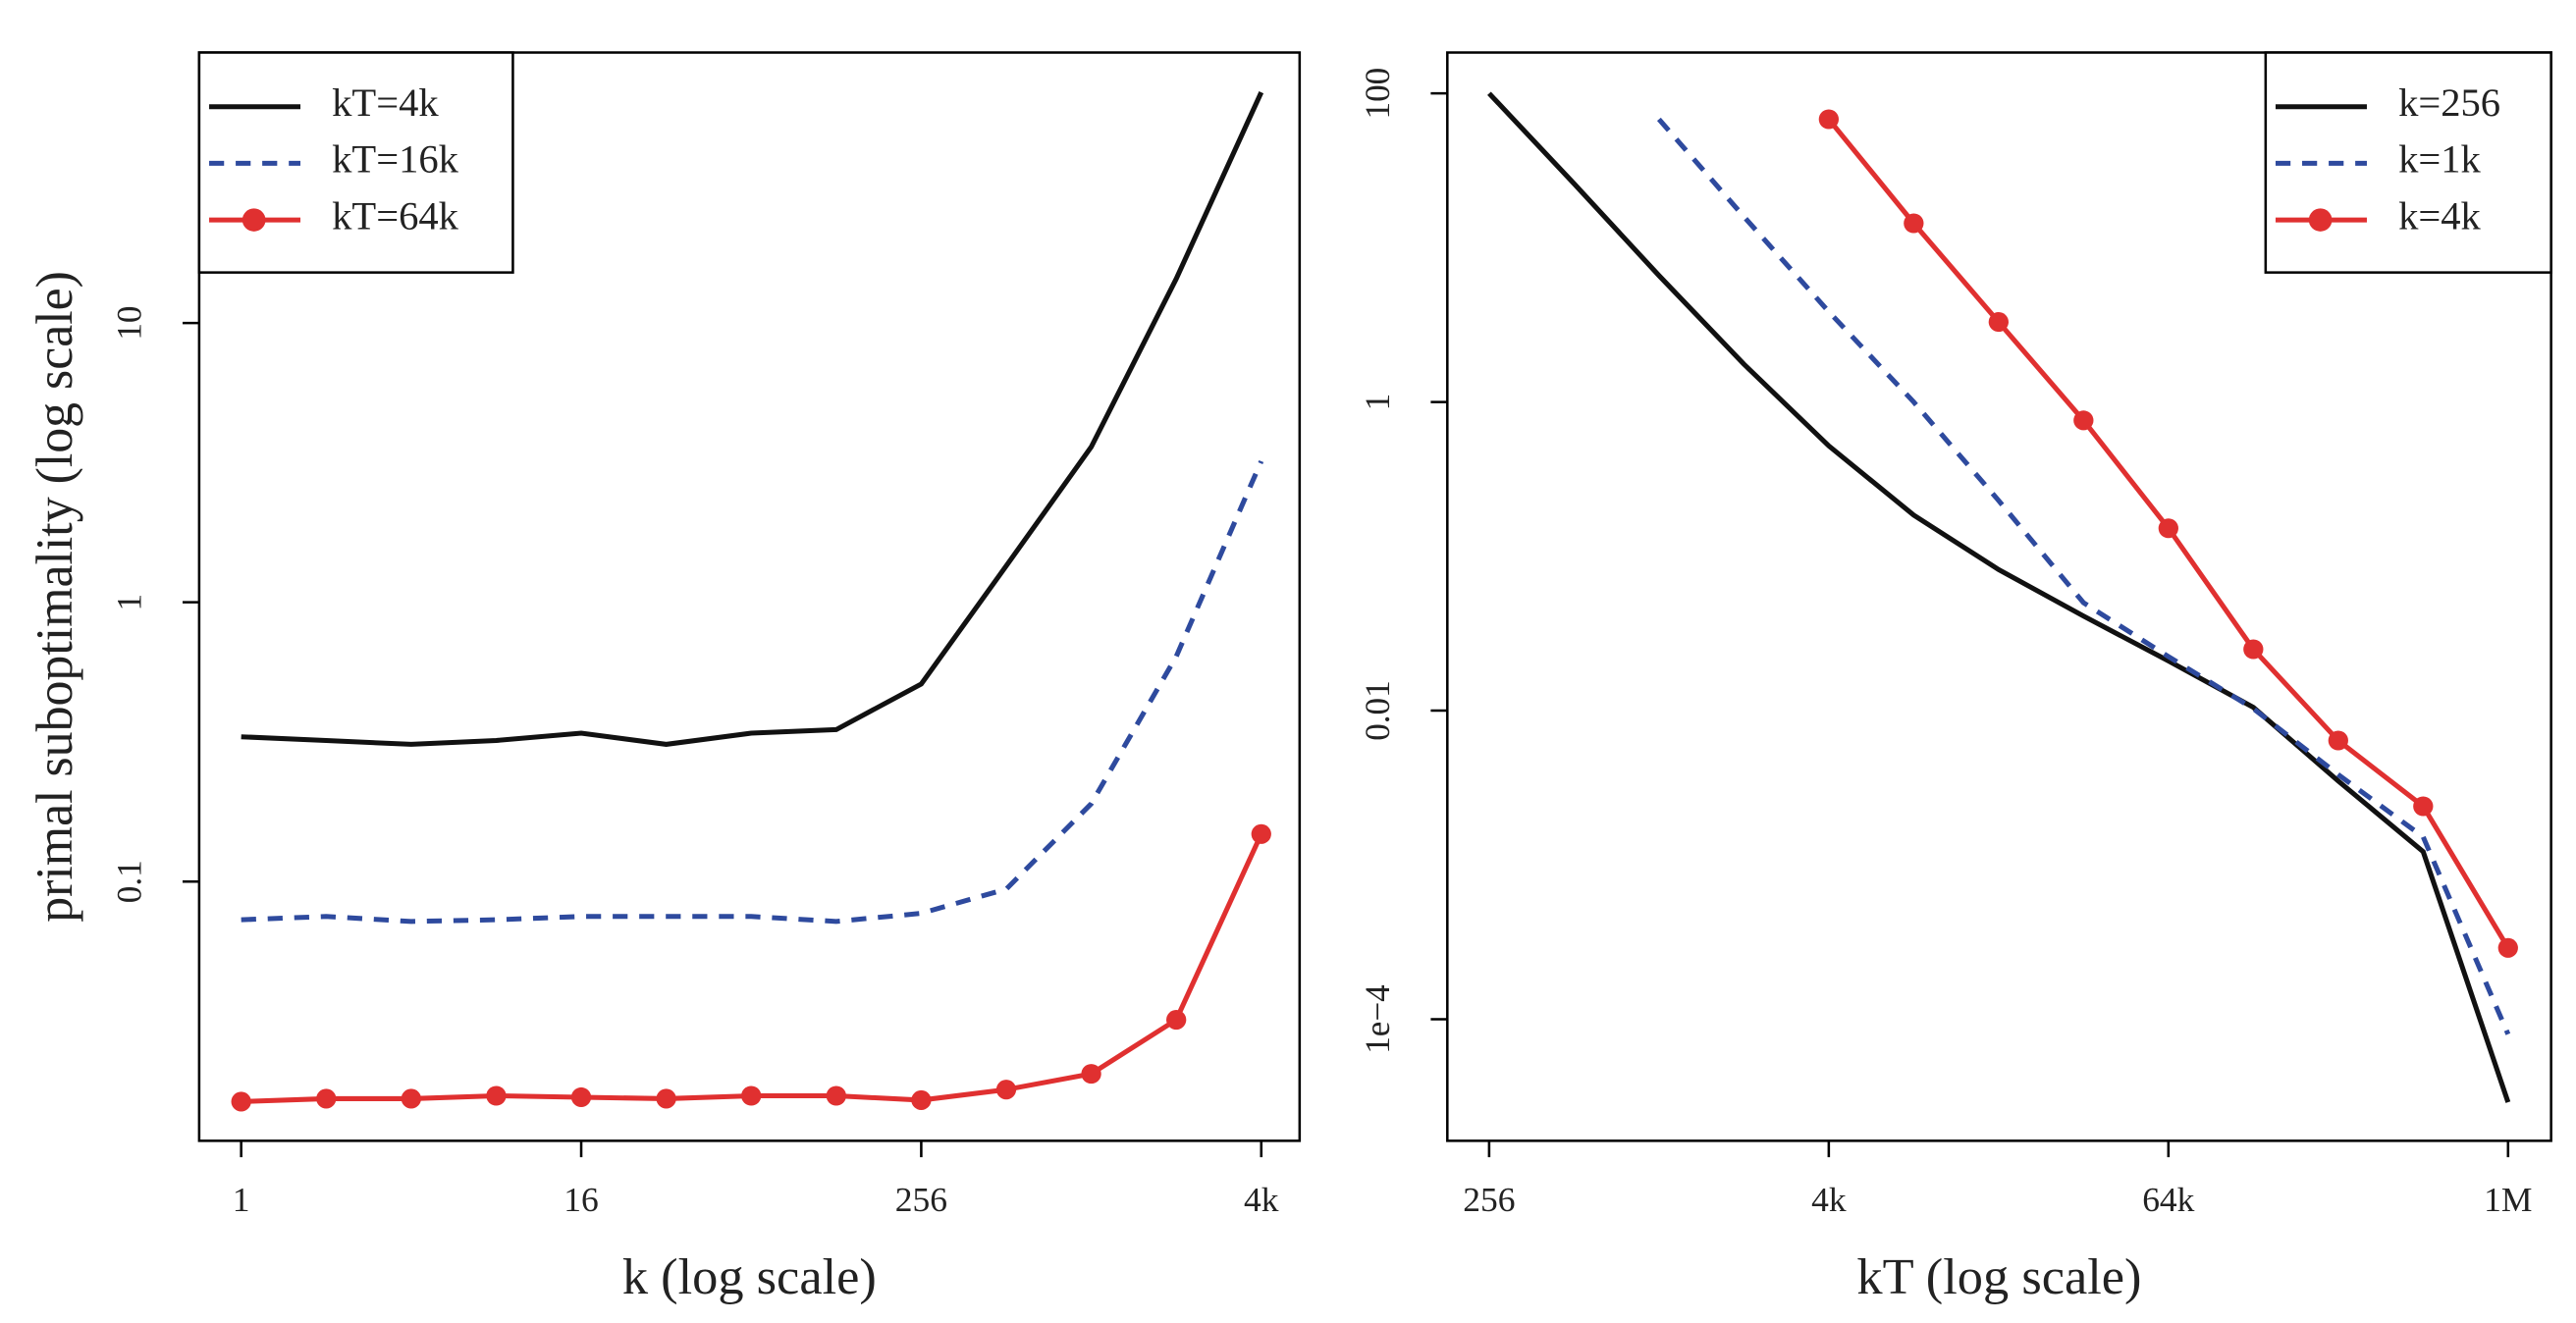  I want to click on legend-label: k=4k, so click(2440, 216).